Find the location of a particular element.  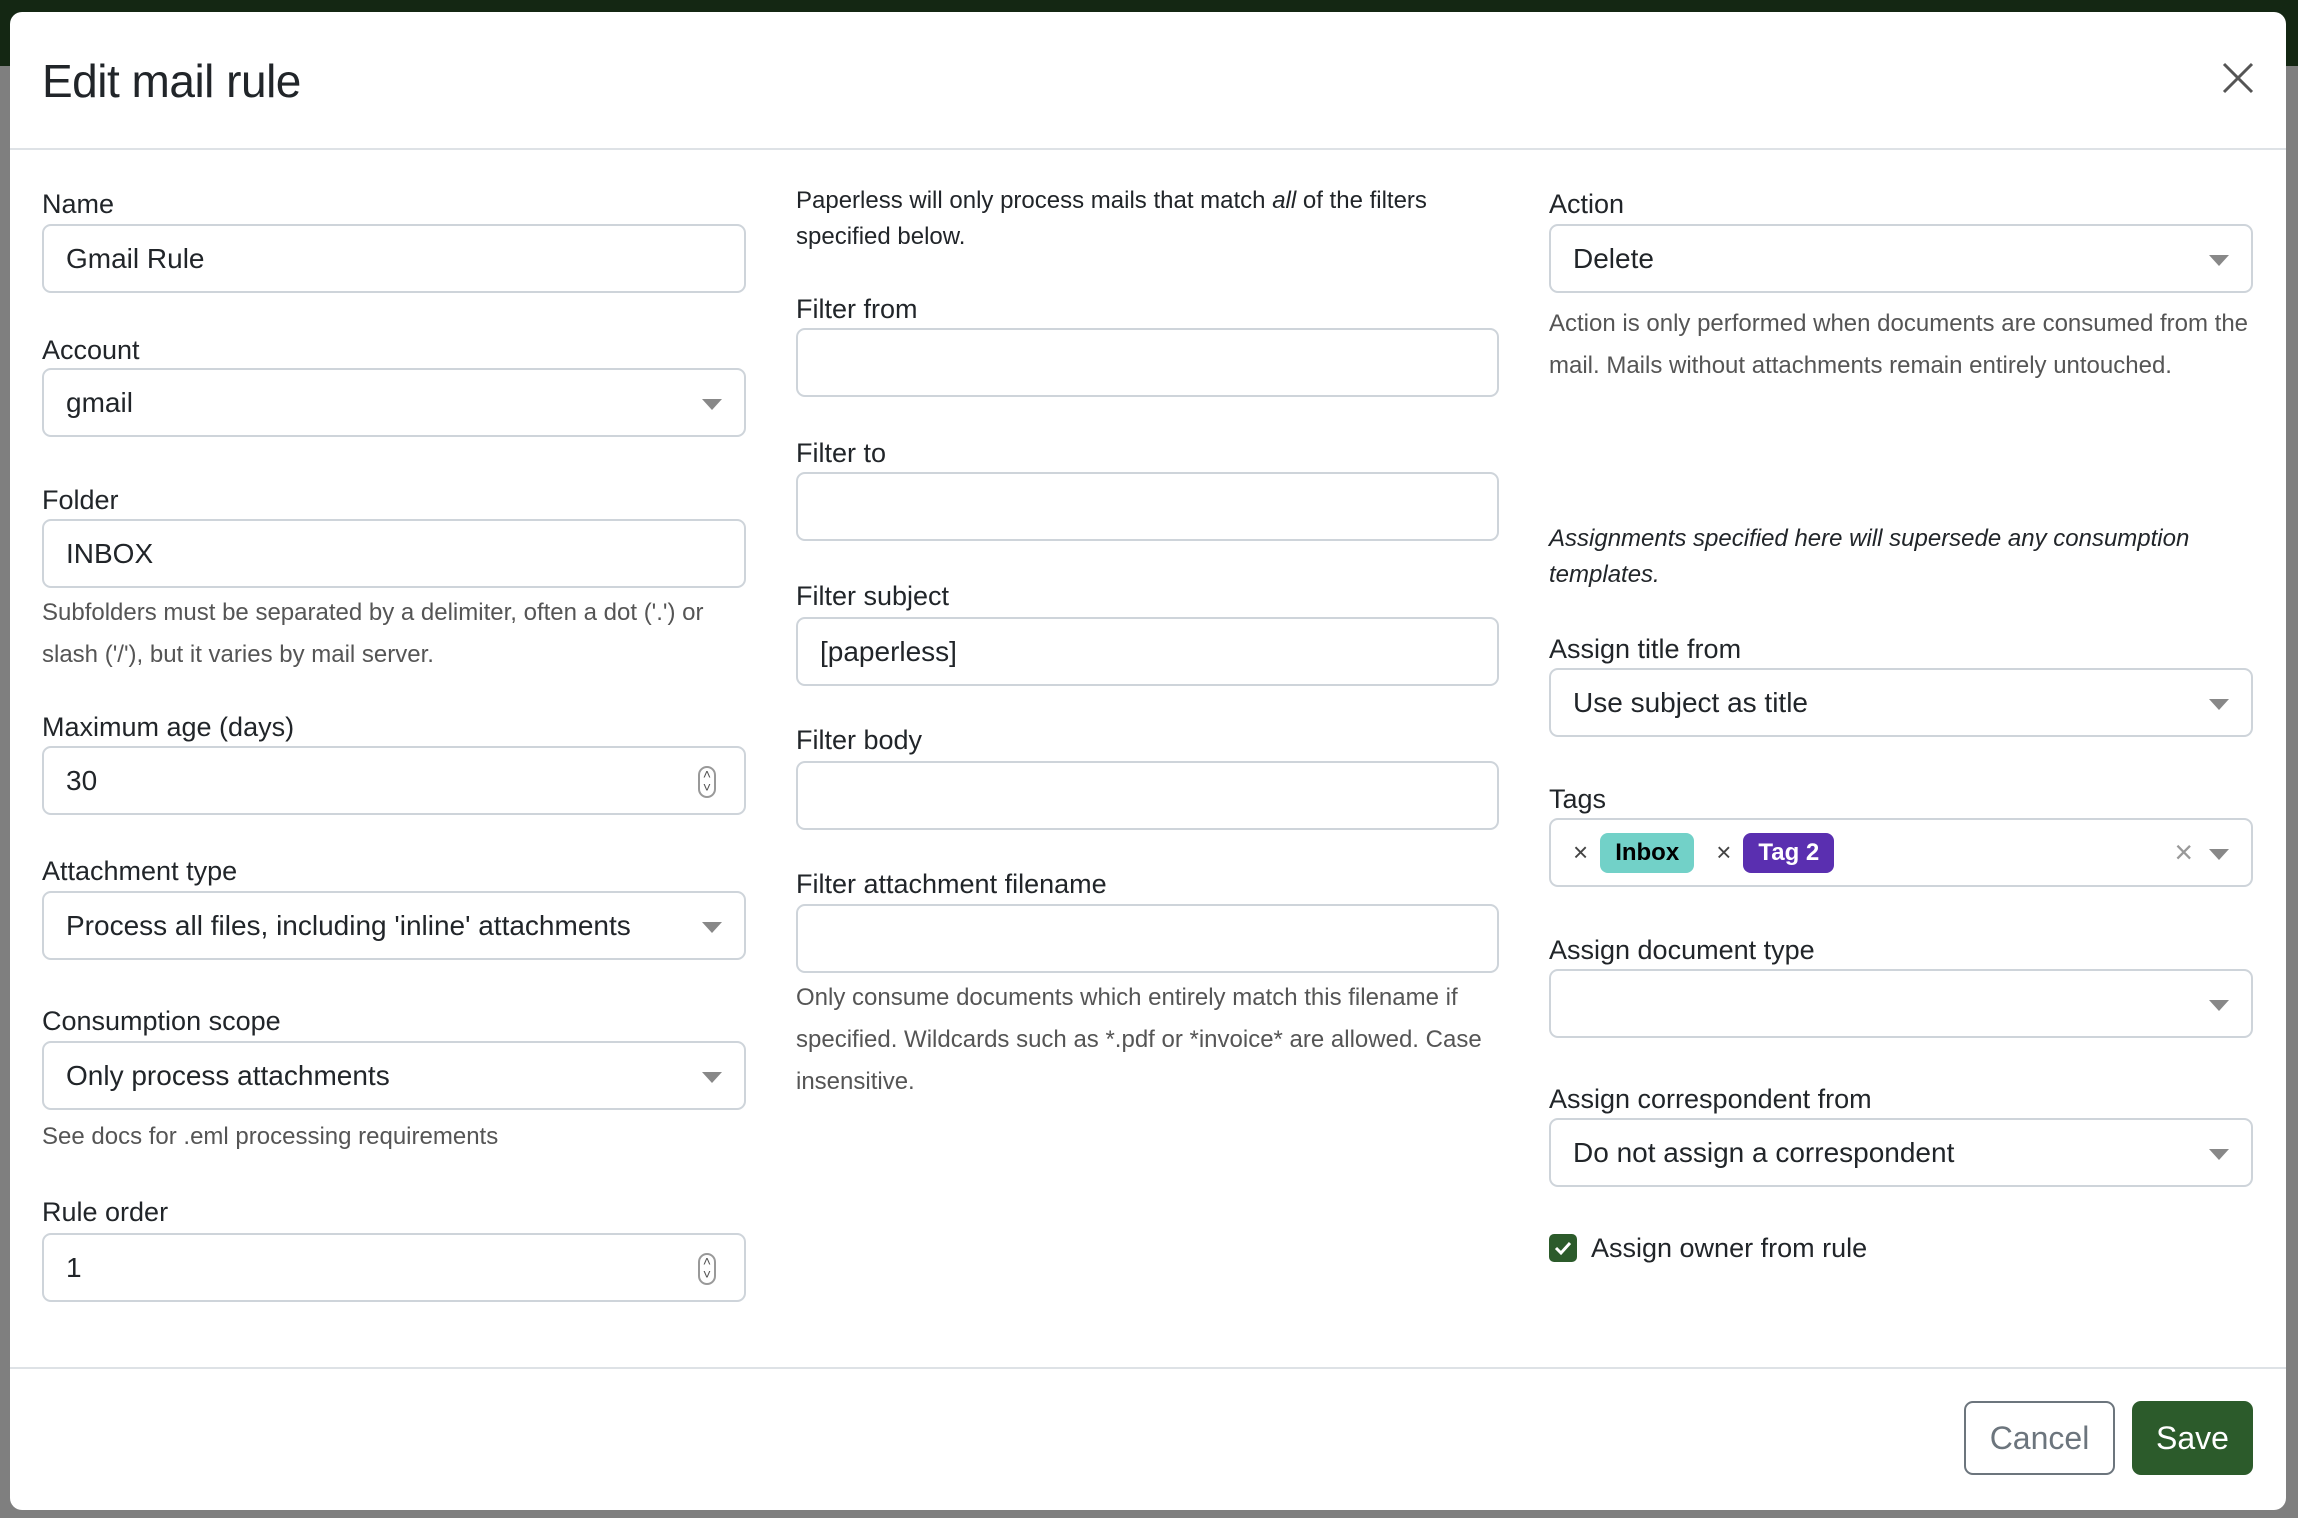

assign-owner-label: Assign owner from rule is located at coordinates (1729, 1248).